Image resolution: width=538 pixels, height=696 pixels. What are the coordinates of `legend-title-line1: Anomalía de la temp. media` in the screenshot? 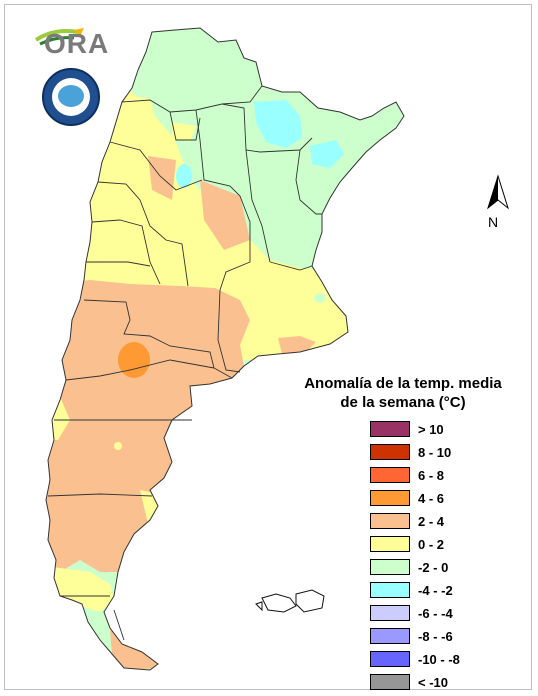 It's located at (403, 383).